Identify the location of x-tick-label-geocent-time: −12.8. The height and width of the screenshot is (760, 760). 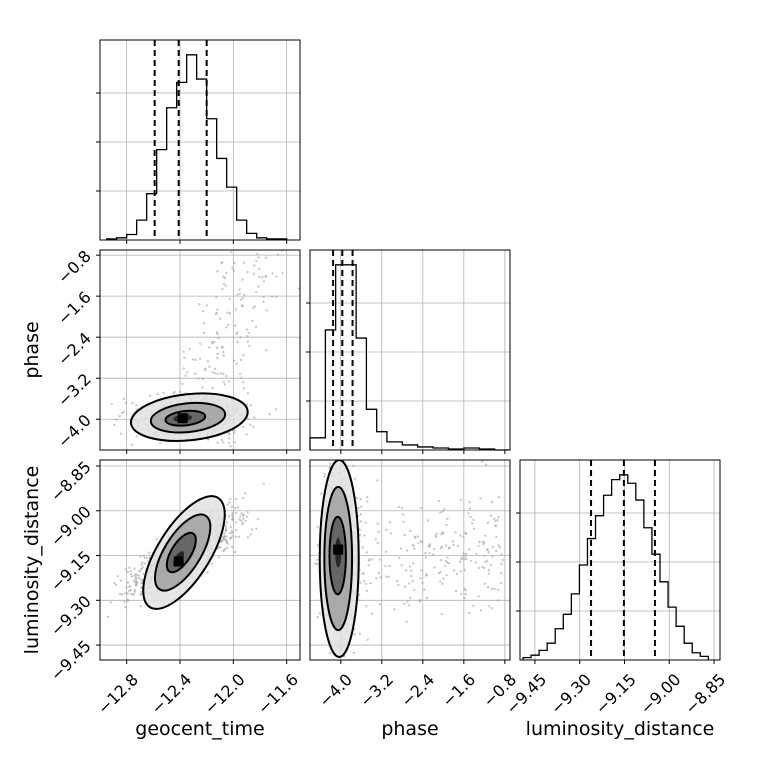
(118, 694).